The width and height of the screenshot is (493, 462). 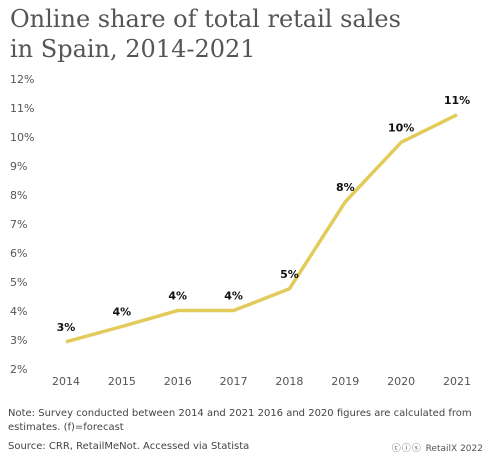 I want to click on y-tick-label: 11%, so click(x=22, y=108).